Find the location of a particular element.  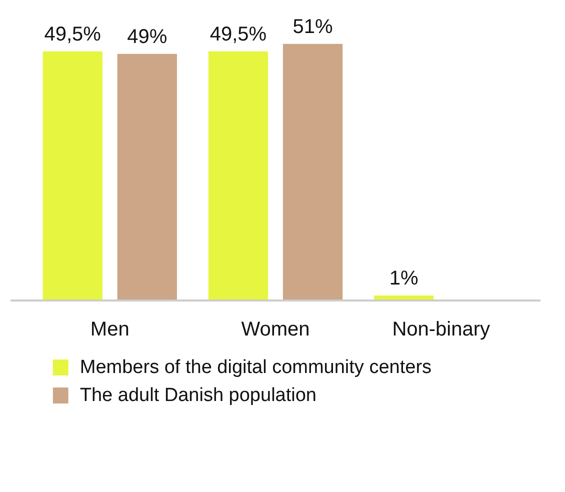

legend-label: The adult Danish population is located at coordinates (198, 395).